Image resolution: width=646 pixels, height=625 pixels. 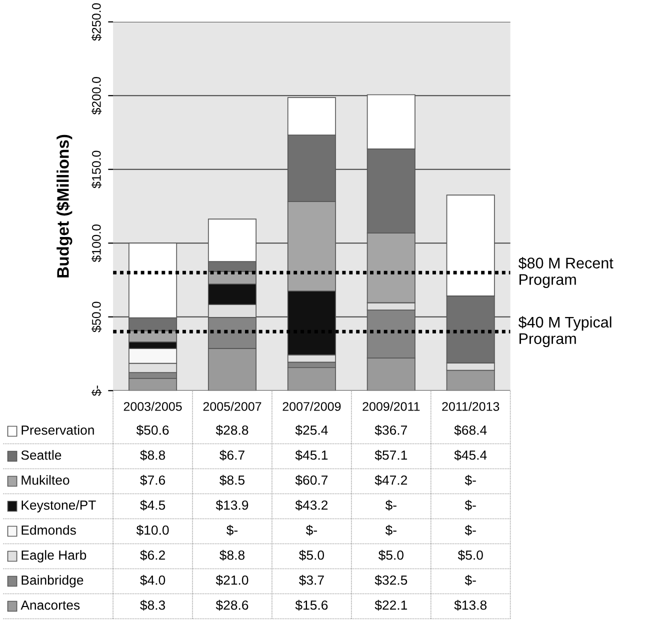 What do you see at coordinates (565, 332) in the screenshot?
I see `ref-line-label: $40 M Typical Program` at bounding box center [565, 332].